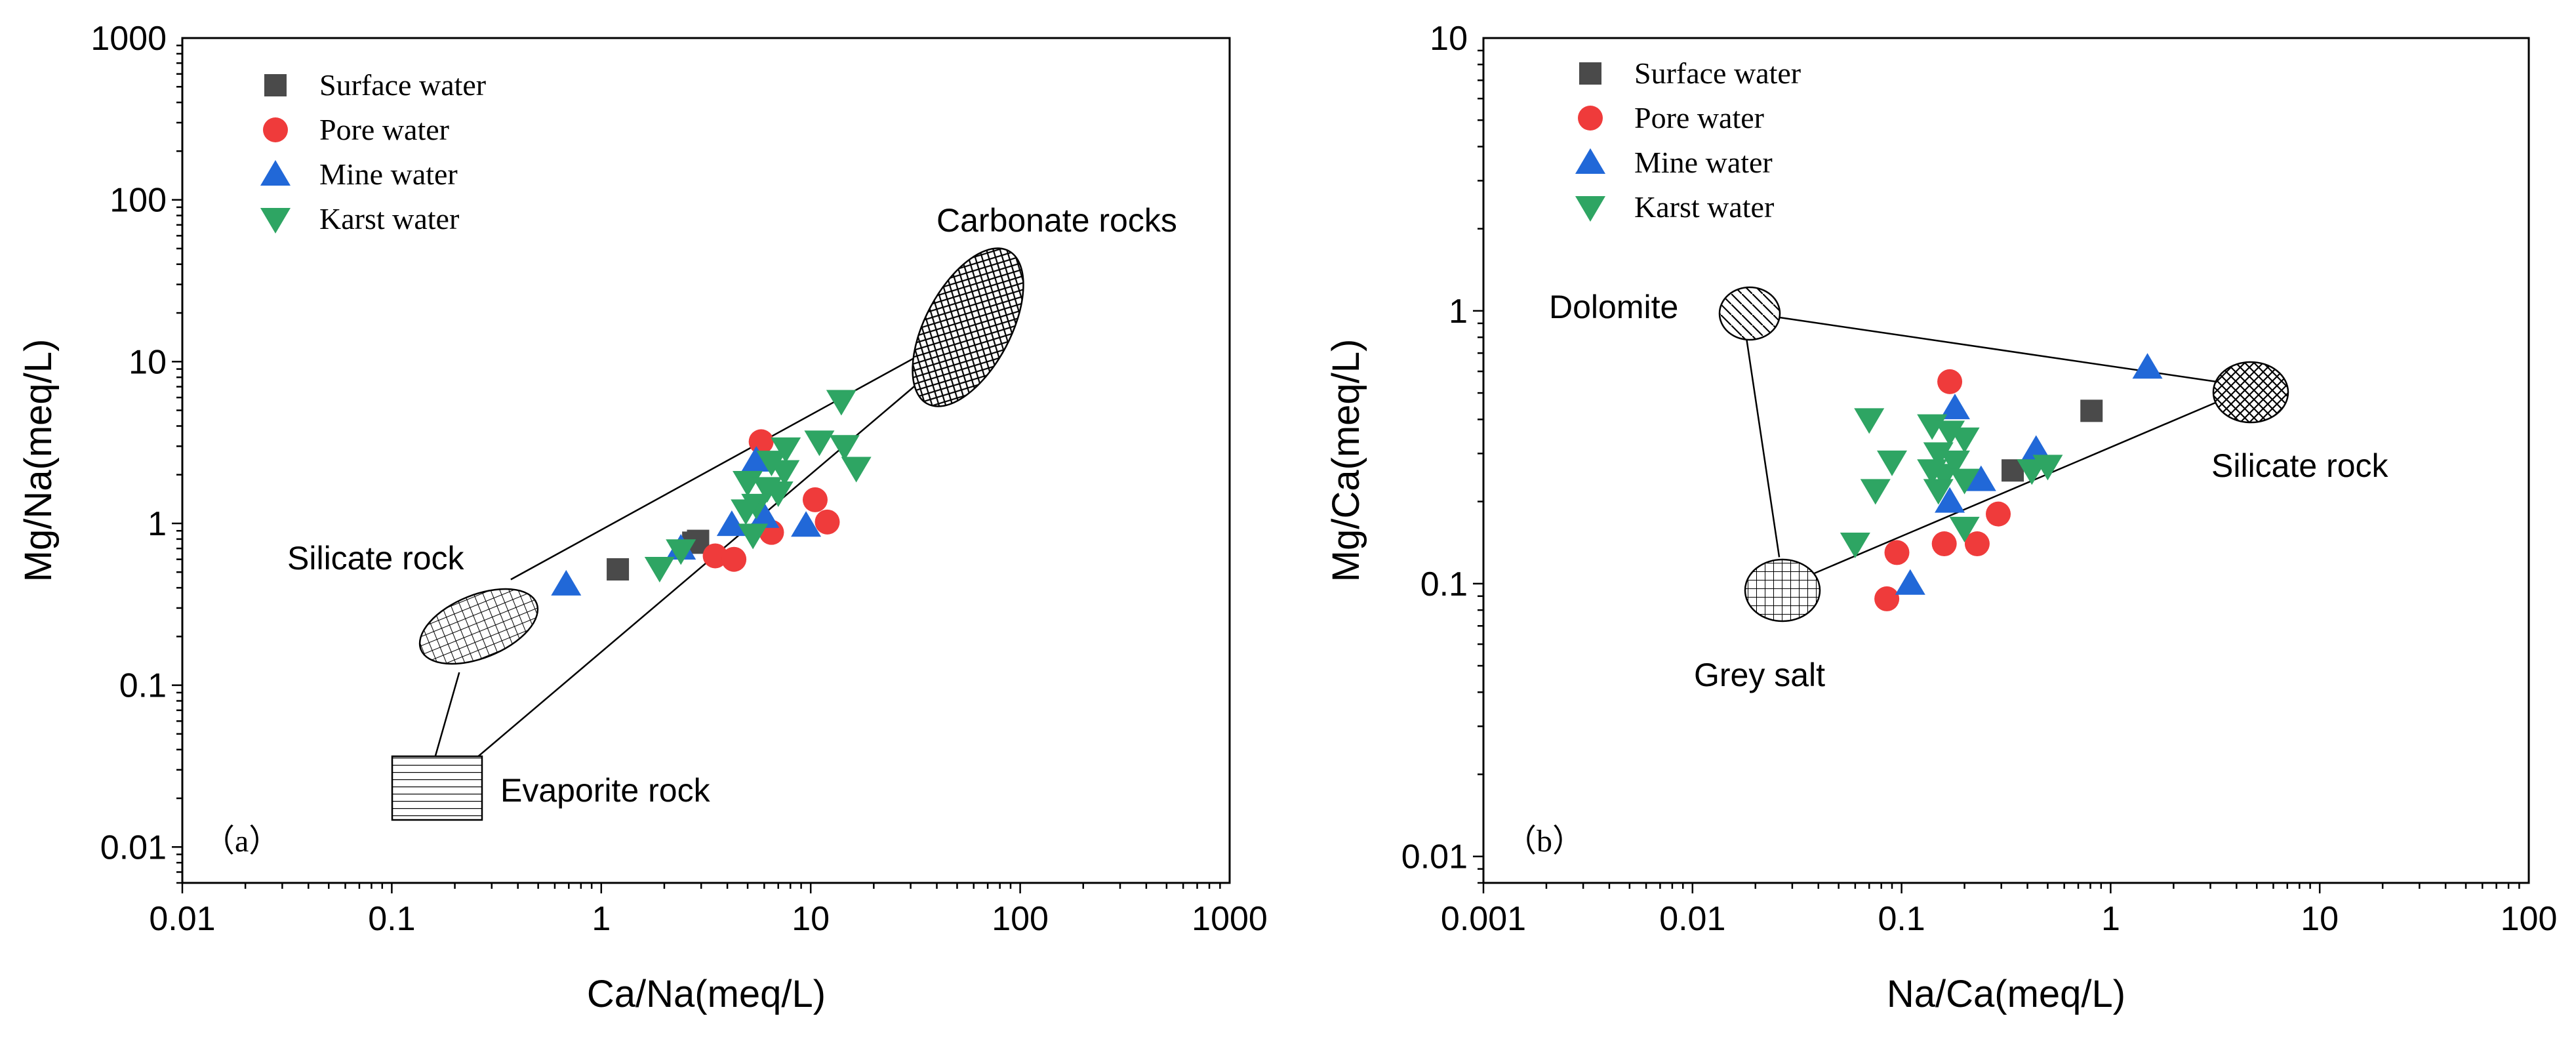  Describe the element at coordinates (138, 201) in the screenshot. I see `y-tick-label: 100` at that location.